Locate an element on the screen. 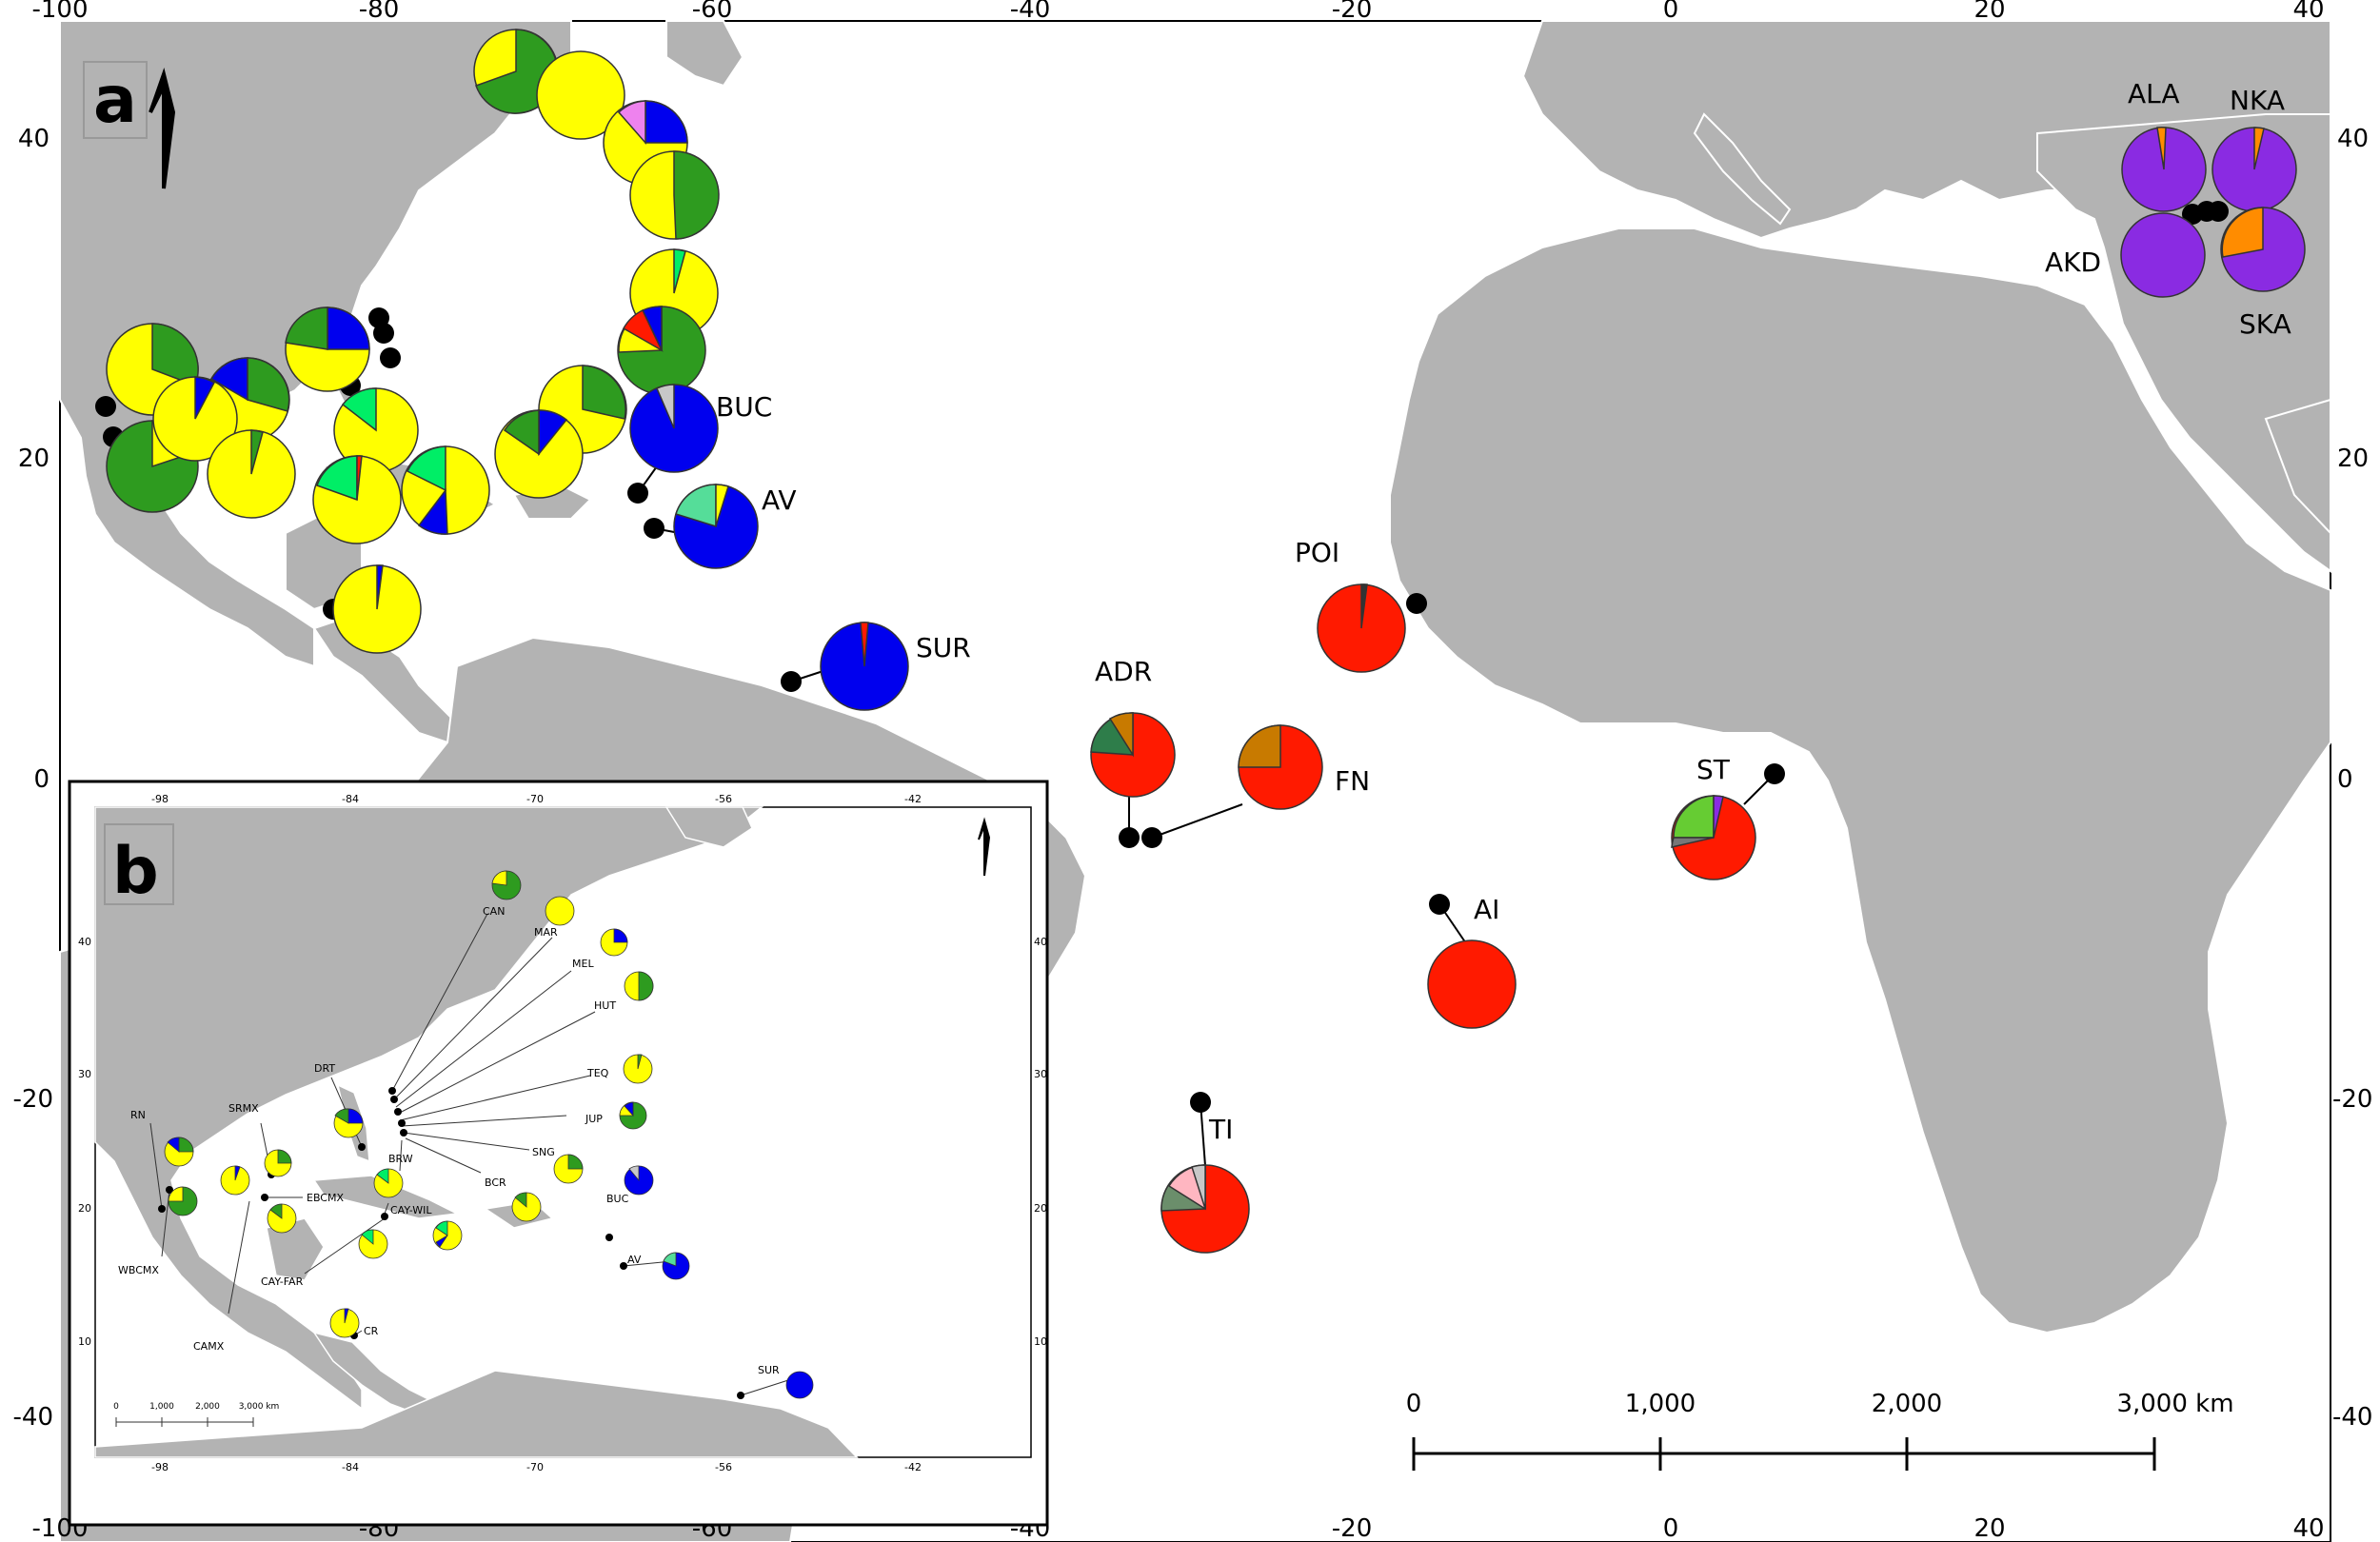  y-tick-label: -20 is located at coordinates (33, 1099).